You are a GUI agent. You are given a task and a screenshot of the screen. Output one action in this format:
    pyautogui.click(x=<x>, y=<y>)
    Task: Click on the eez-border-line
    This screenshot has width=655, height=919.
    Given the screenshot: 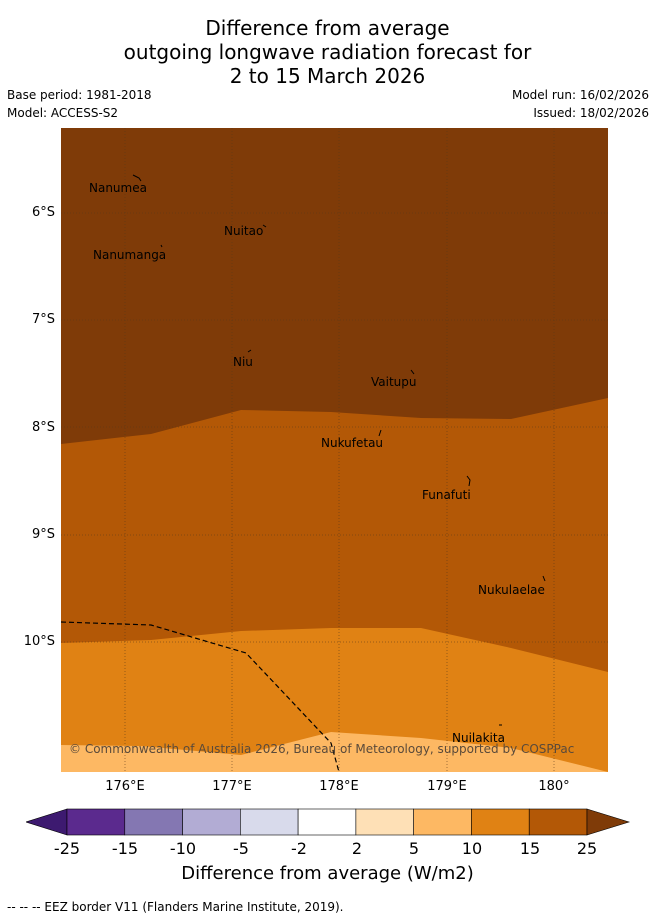 What is the action you would take?
    pyautogui.click(x=200, y=696)
    